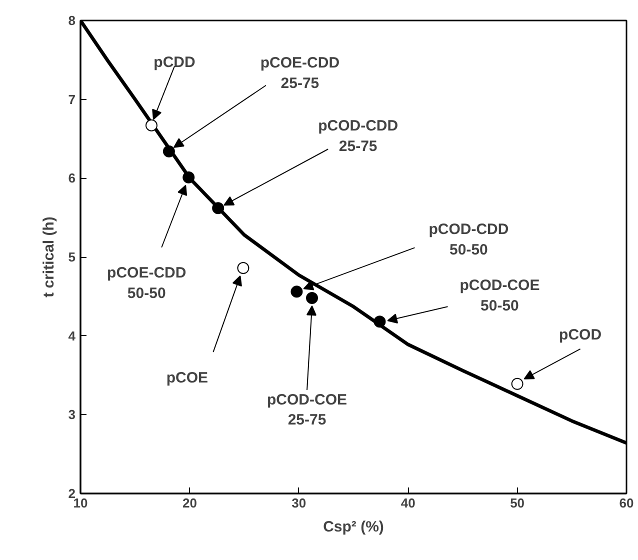 This screenshot has width=638, height=560. Describe the element at coordinates (358, 136) in the screenshot. I see `annotation: pCOD-CDD 25-75` at that location.